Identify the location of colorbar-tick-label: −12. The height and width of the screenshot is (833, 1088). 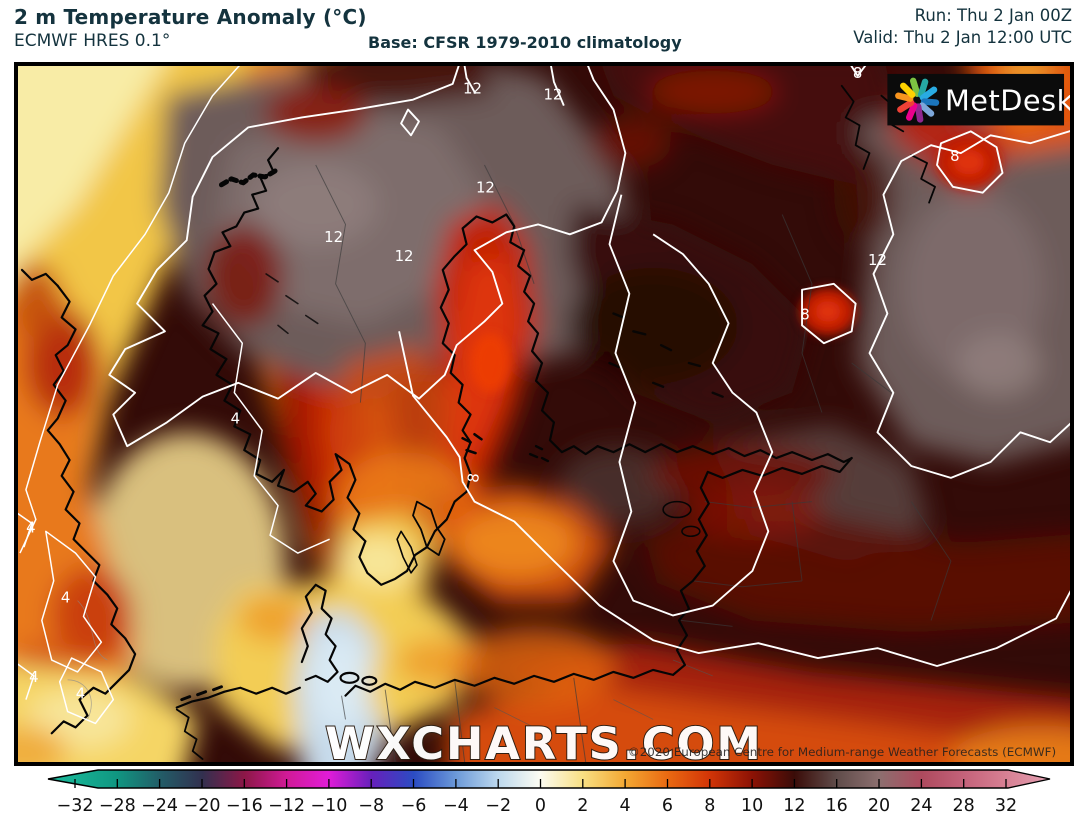
(286, 806).